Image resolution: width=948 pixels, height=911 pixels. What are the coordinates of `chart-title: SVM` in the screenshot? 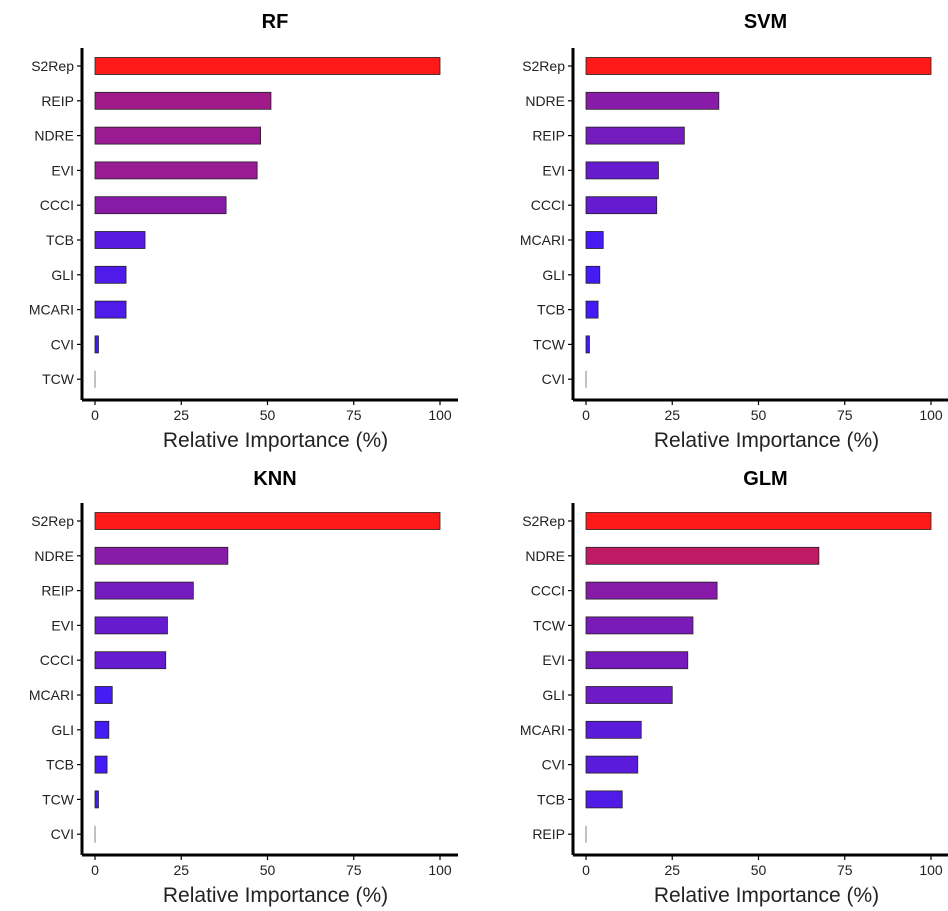 It's located at (765, 22).